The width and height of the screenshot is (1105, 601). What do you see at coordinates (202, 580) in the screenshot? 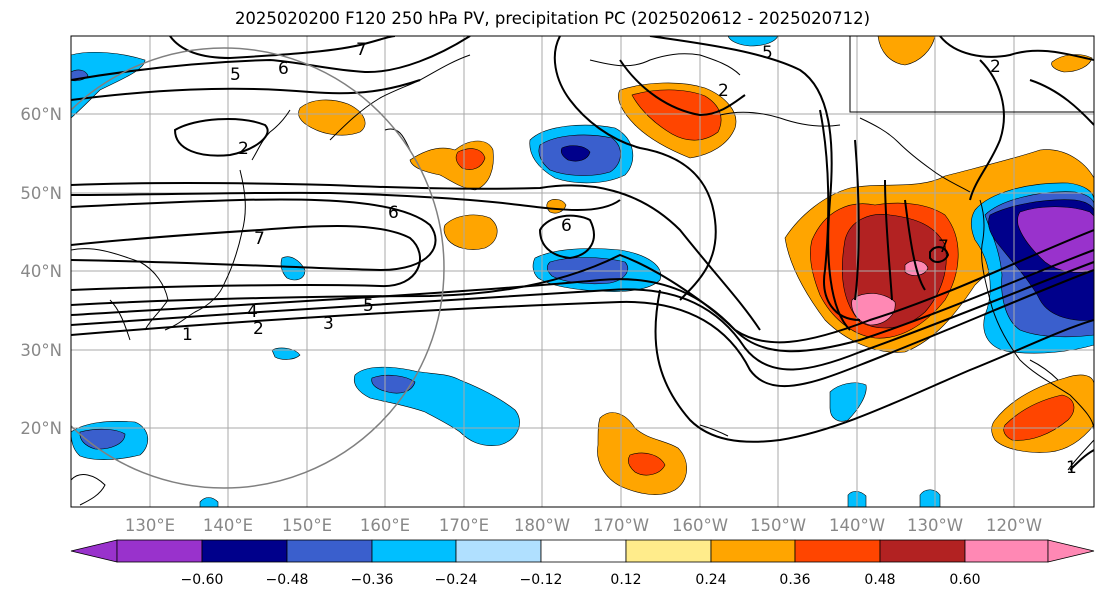
I see `colorbar-tick-label: −0.60` at bounding box center [202, 580].